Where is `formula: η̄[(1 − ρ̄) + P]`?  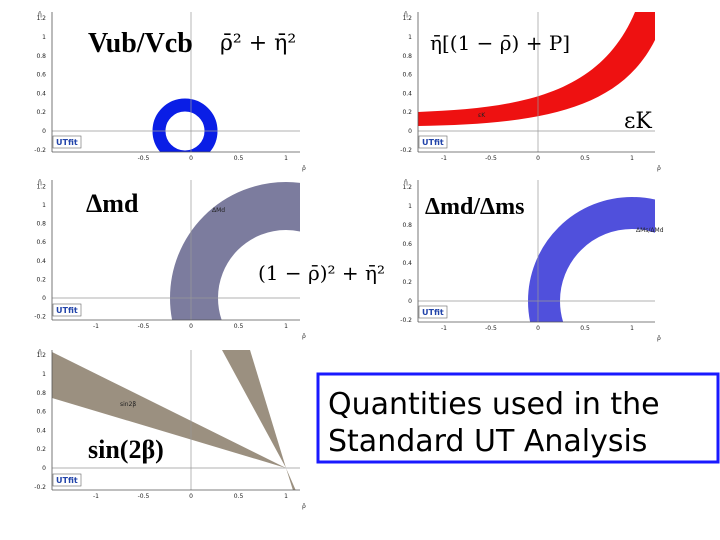
formula: η̄[(1 − ρ̄) + P] is located at coordinates (500, 43).